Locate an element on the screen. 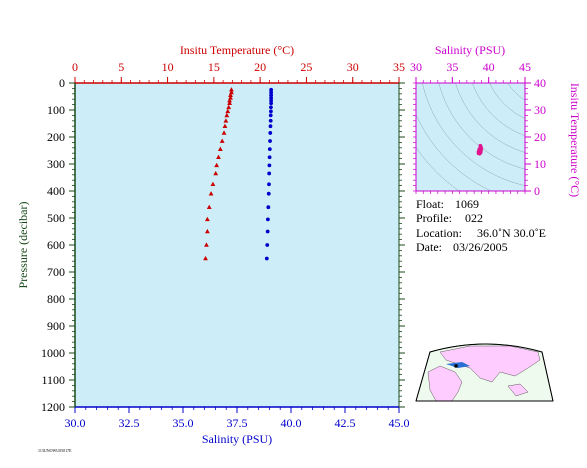  ts-y-tick-label: 20 is located at coordinates (540, 137).